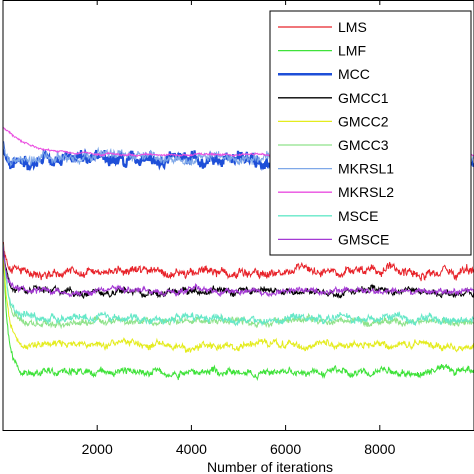 The width and height of the screenshot is (474, 474). I want to click on legend-label-gmcc3: GMCC3, so click(363, 145).